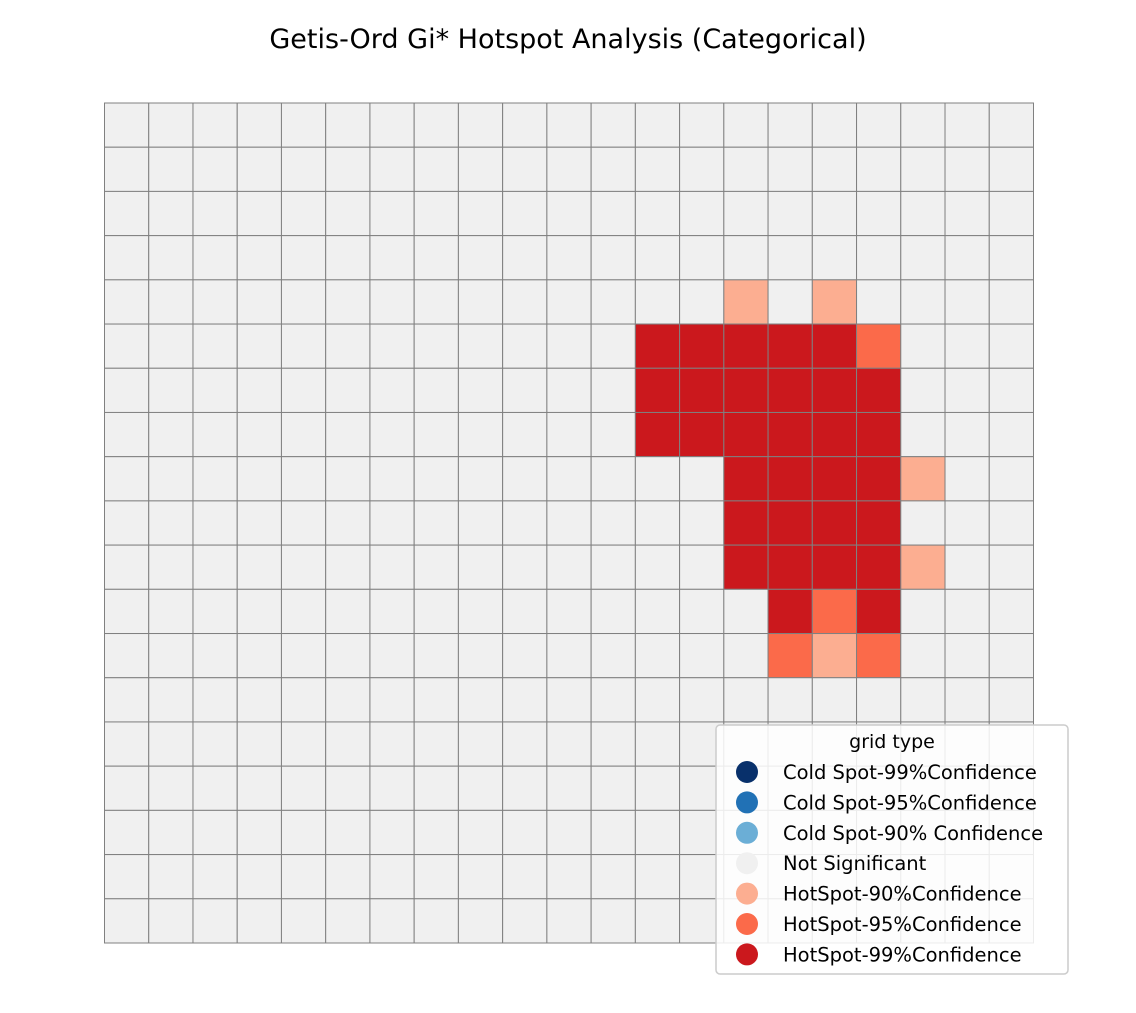 This screenshot has width=1136, height=1013. I want to click on legend-entry: HotSpot-95%Confidence, so click(879, 924).